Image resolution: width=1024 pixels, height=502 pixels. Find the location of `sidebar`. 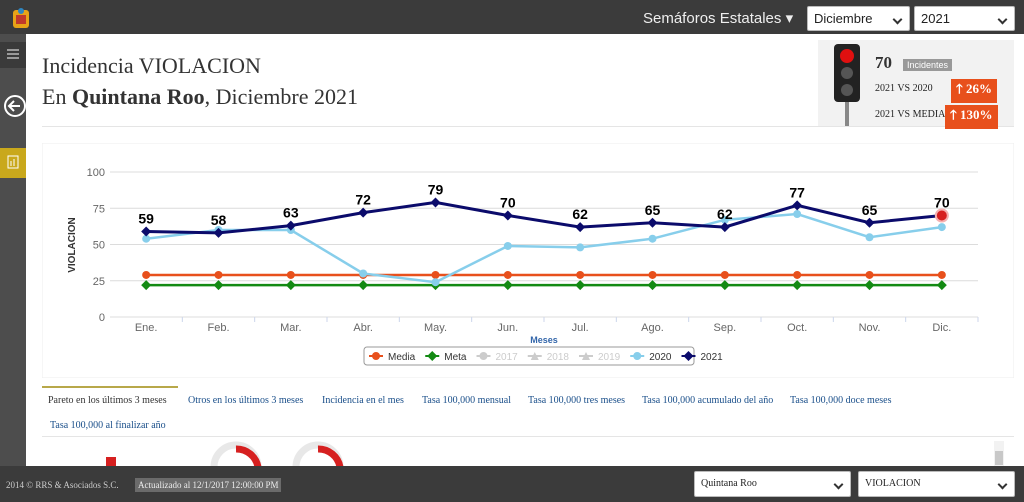

sidebar is located at coordinates (13, 250).